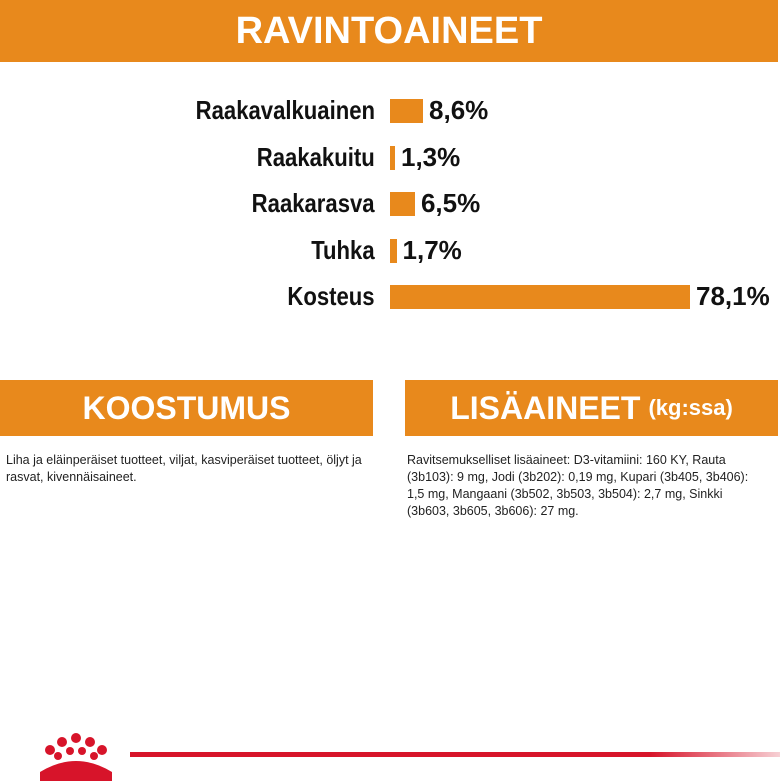 This screenshot has width=780, height=781. What do you see at coordinates (545, 407) in the screenshot?
I see `additives-title: LISÄAINEET` at bounding box center [545, 407].